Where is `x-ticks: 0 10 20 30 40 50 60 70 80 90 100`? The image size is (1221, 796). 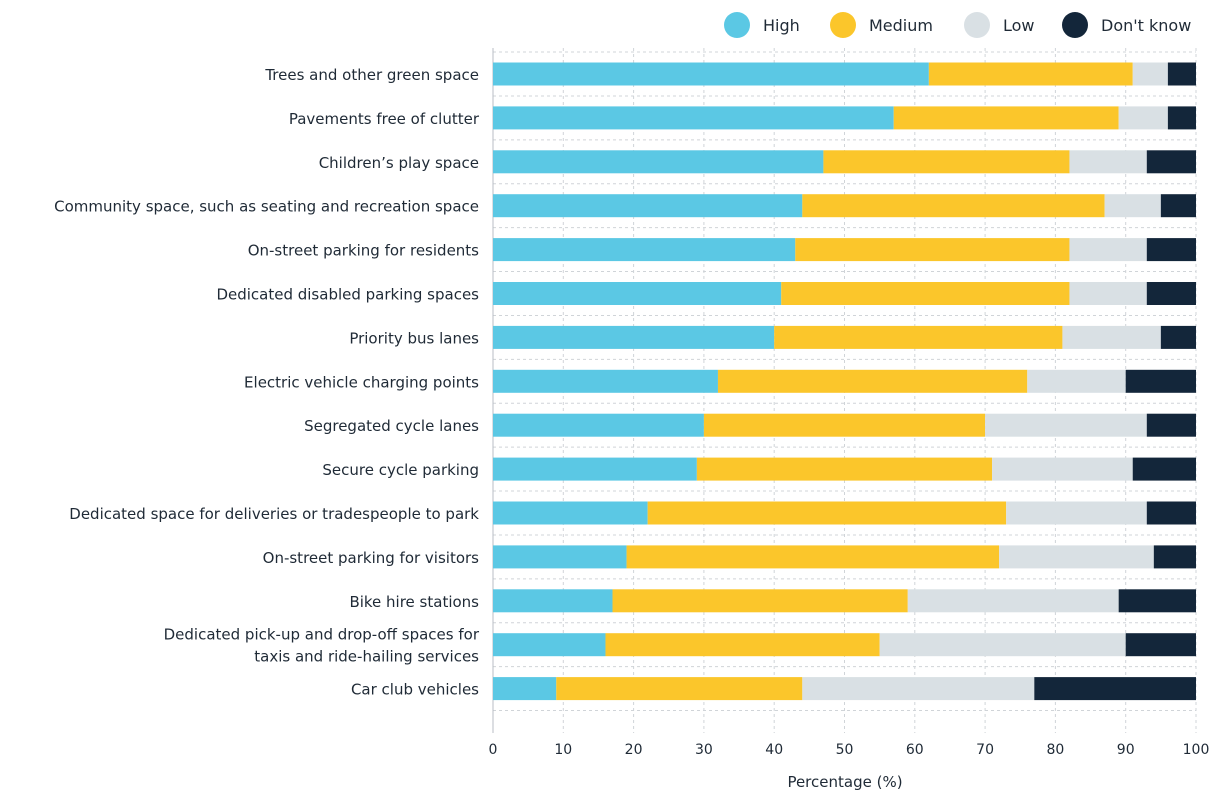 x-ticks: 0 10 20 30 40 50 60 70 80 90 100 is located at coordinates (849, 750).